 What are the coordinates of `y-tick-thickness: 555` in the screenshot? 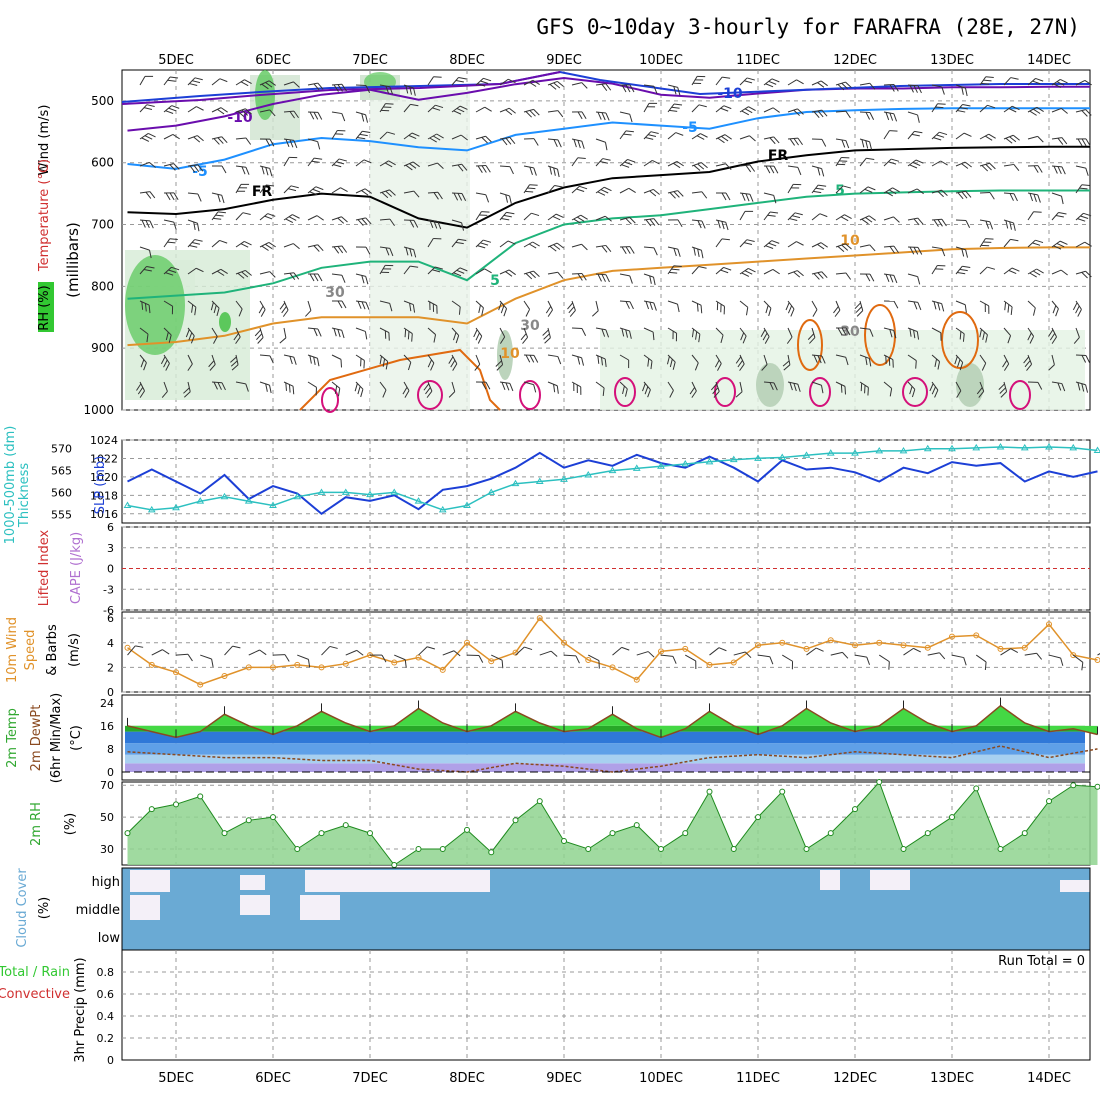 It's located at (61, 514).